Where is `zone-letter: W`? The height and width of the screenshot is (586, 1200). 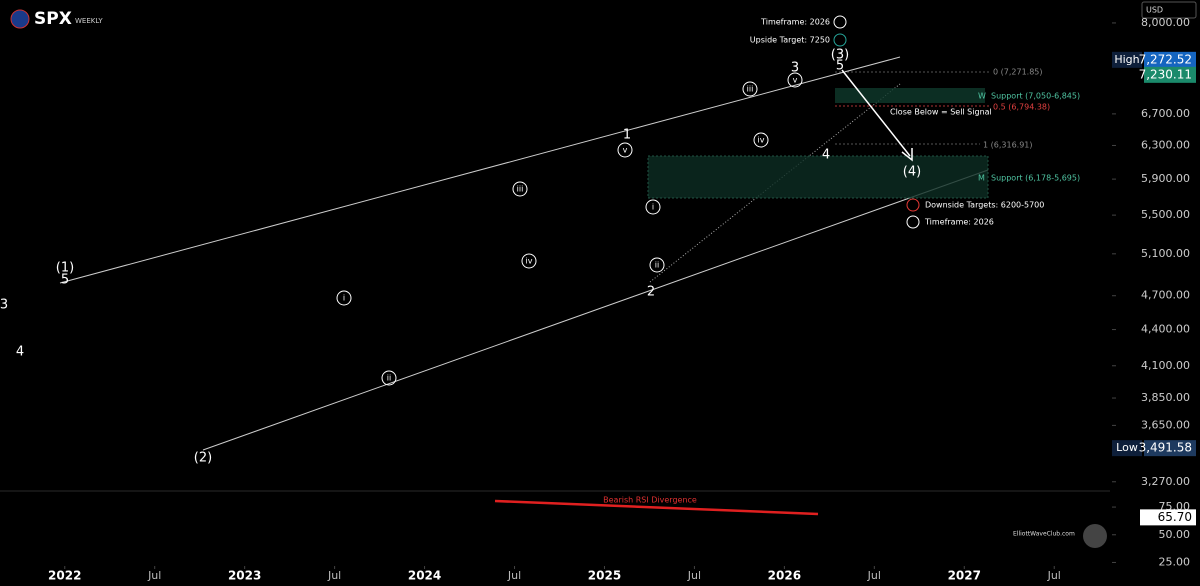 zone-letter: W is located at coordinates (982, 96).